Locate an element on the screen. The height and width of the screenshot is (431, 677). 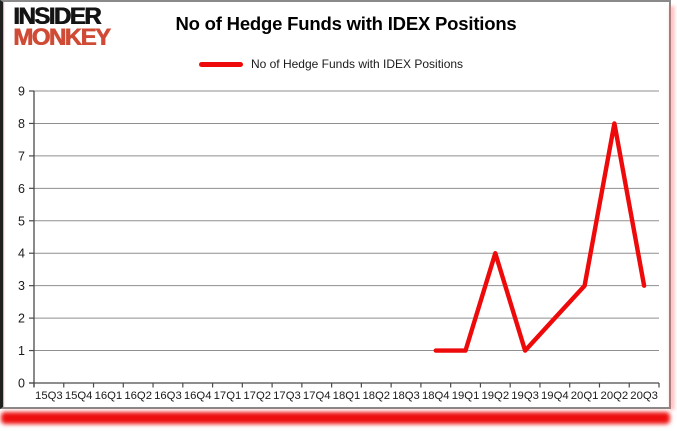
x-tick-label: 17Q1 is located at coordinates (228, 396).